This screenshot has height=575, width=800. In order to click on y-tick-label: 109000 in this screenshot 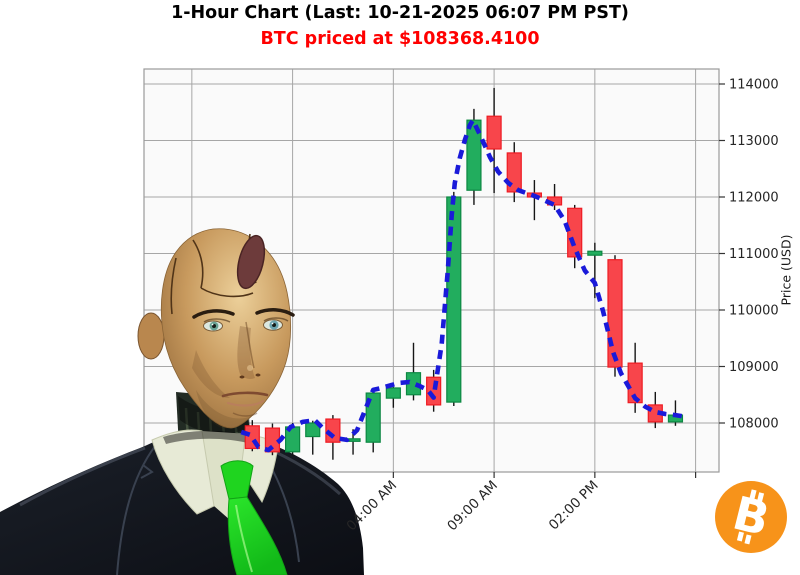, I will do `click(754, 367)`.